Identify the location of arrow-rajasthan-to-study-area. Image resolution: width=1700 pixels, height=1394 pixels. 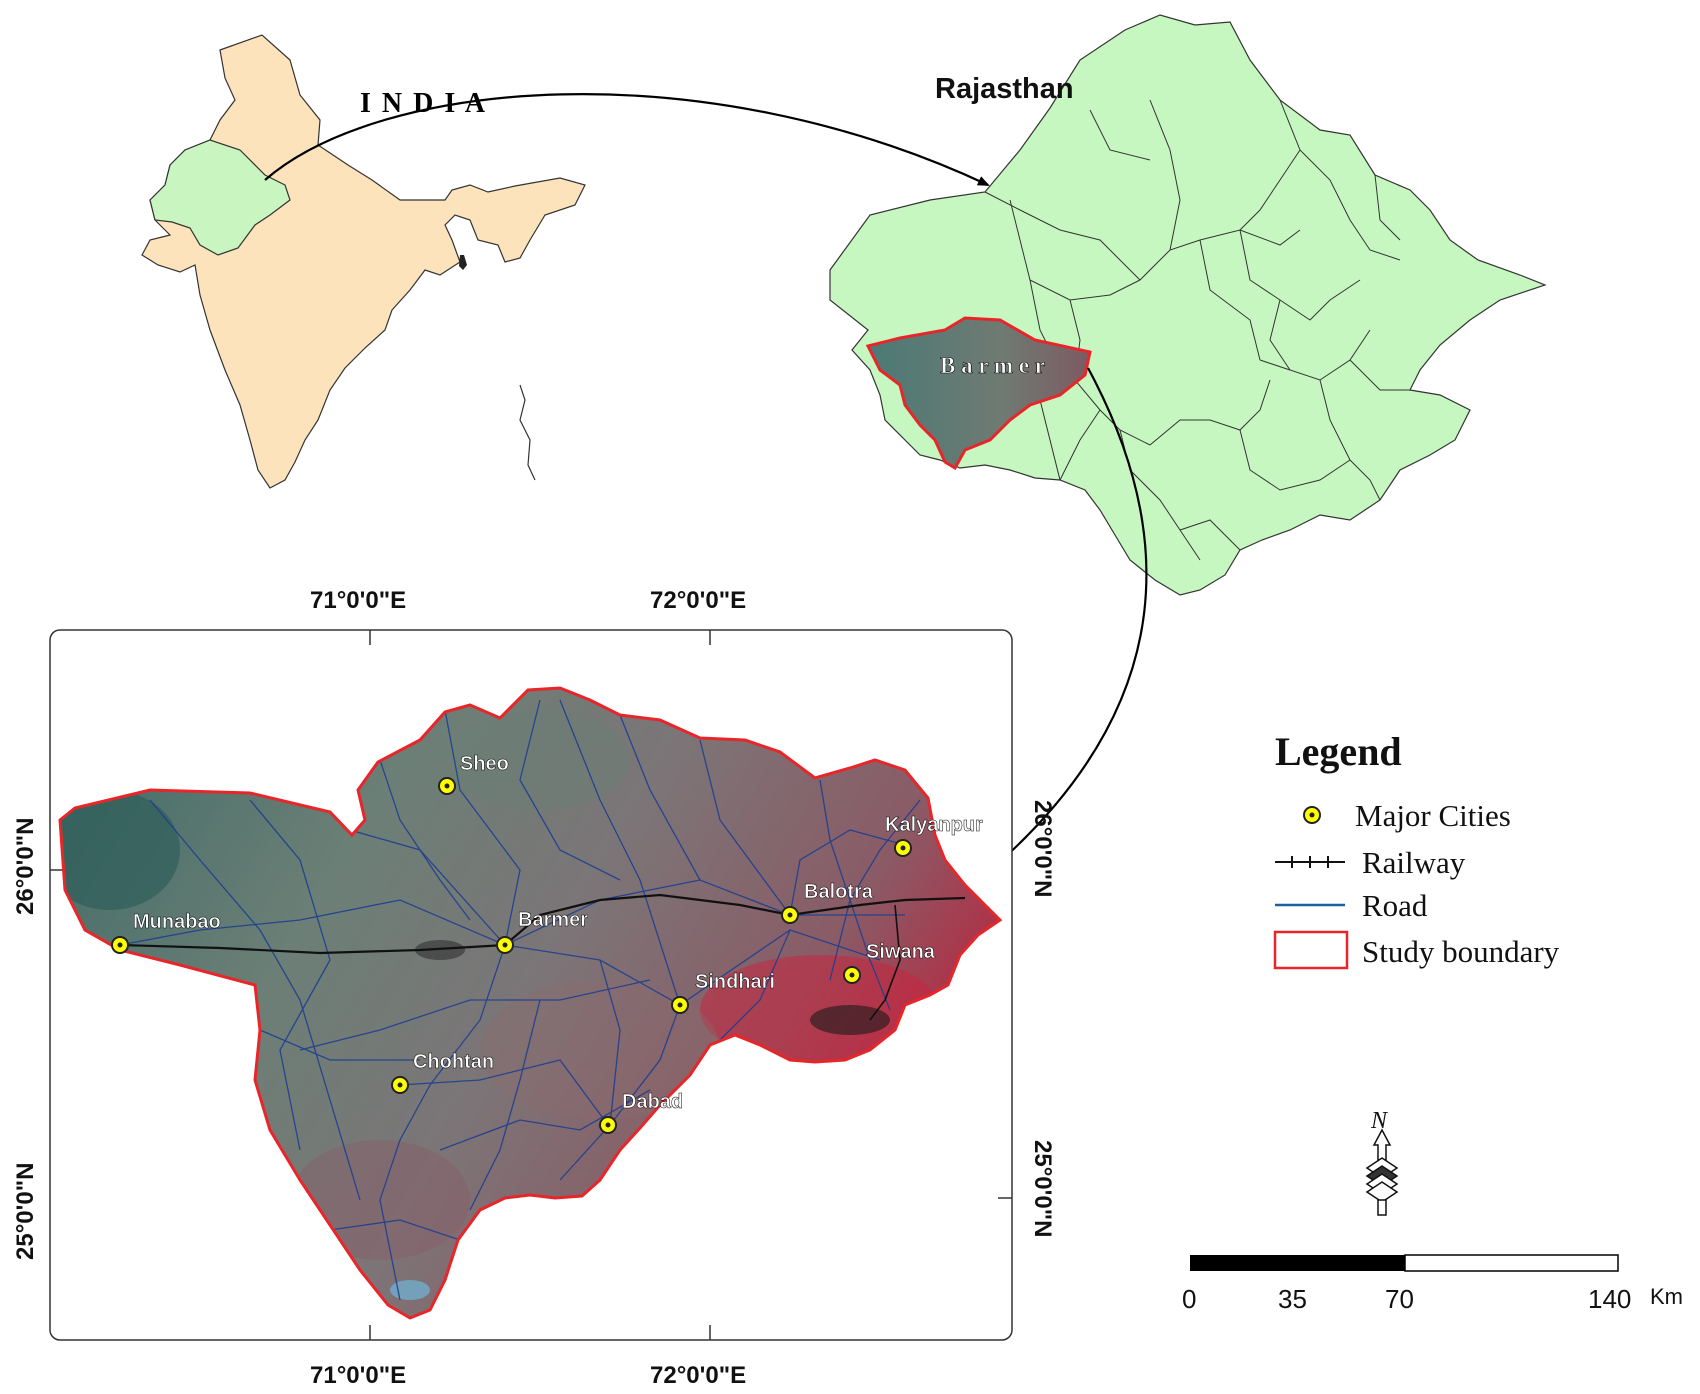
(1065, 622).